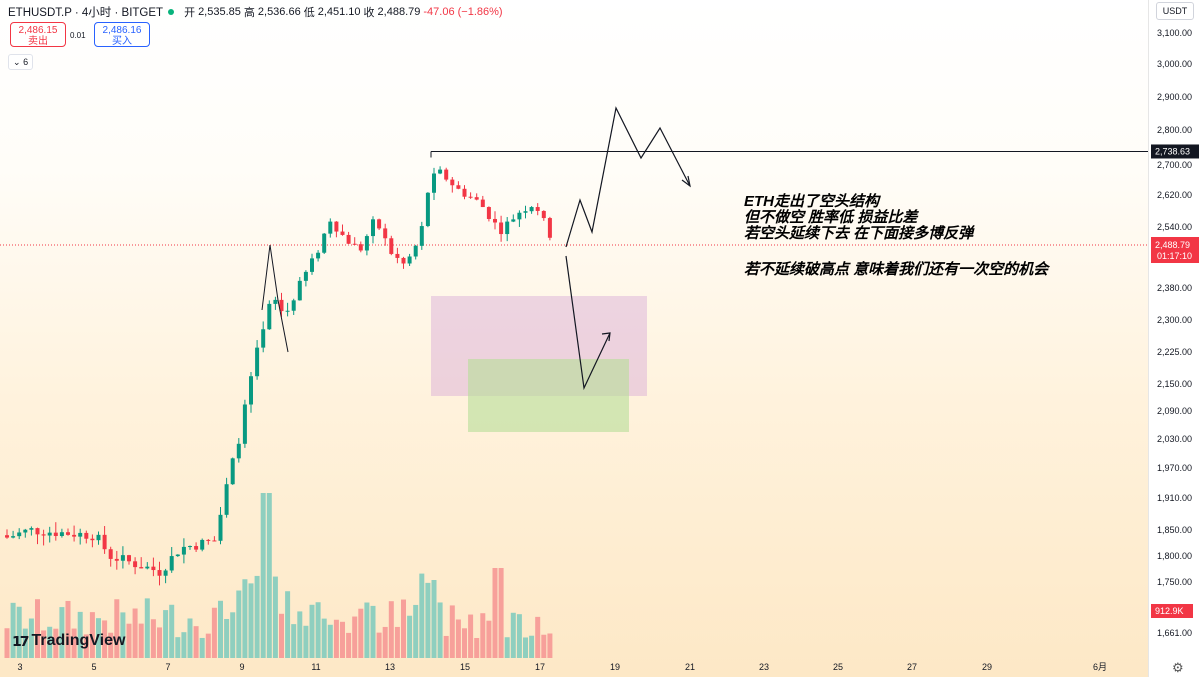 Image resolution: width=1200 pixels, height=677 pixels. I want to click on buy-price: 2,486.16, so click(122, 30).